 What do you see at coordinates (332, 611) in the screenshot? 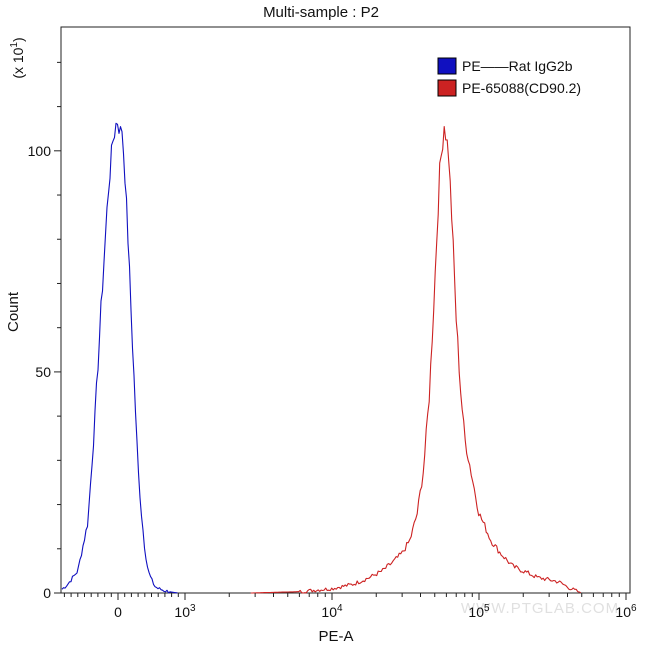
I see `x-tick-label: 10⁴` at bounding box center [332, 611].